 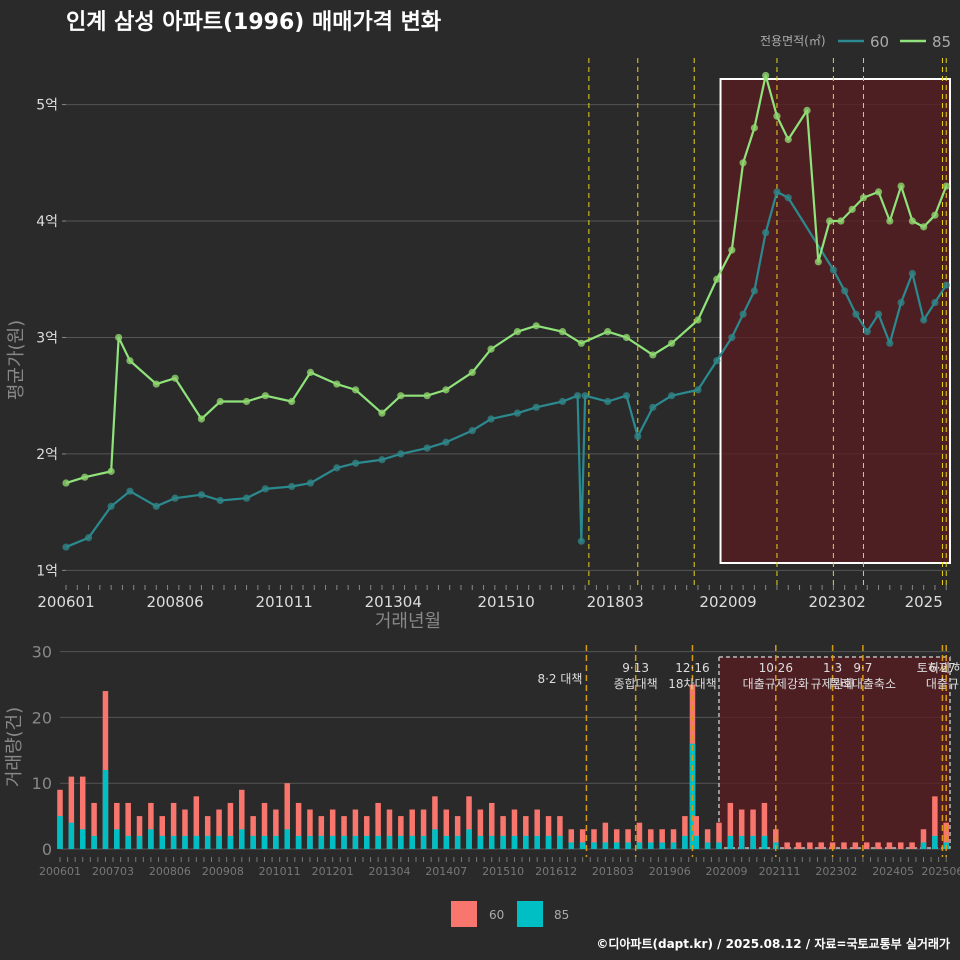 What do you see at coordinates (393, 602) in the screenshot?
I see `x-tick-label: 201304` at bounding box center [393, 602].